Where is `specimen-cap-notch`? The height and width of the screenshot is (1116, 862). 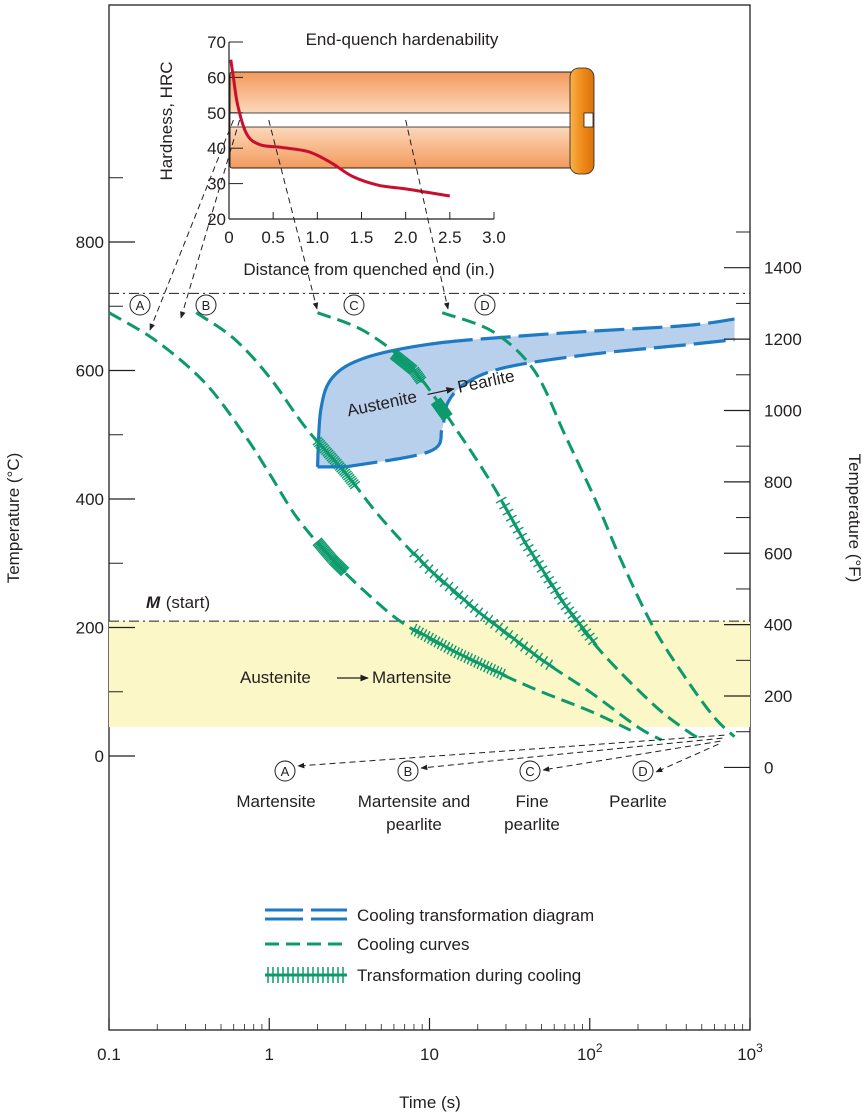
specimen-cap-notch is located at coordinates (588, 120).